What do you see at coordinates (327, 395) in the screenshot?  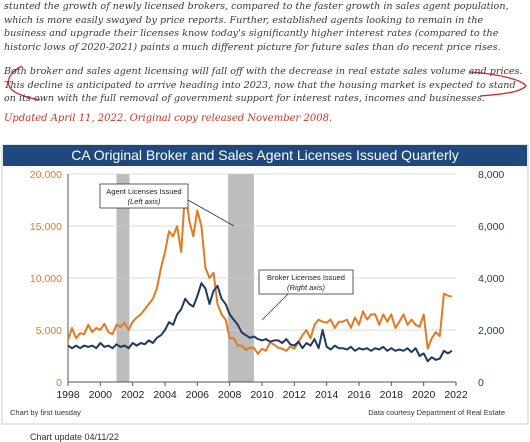 I see `x-tick-label: 2014` at bounding box center [327, 395].